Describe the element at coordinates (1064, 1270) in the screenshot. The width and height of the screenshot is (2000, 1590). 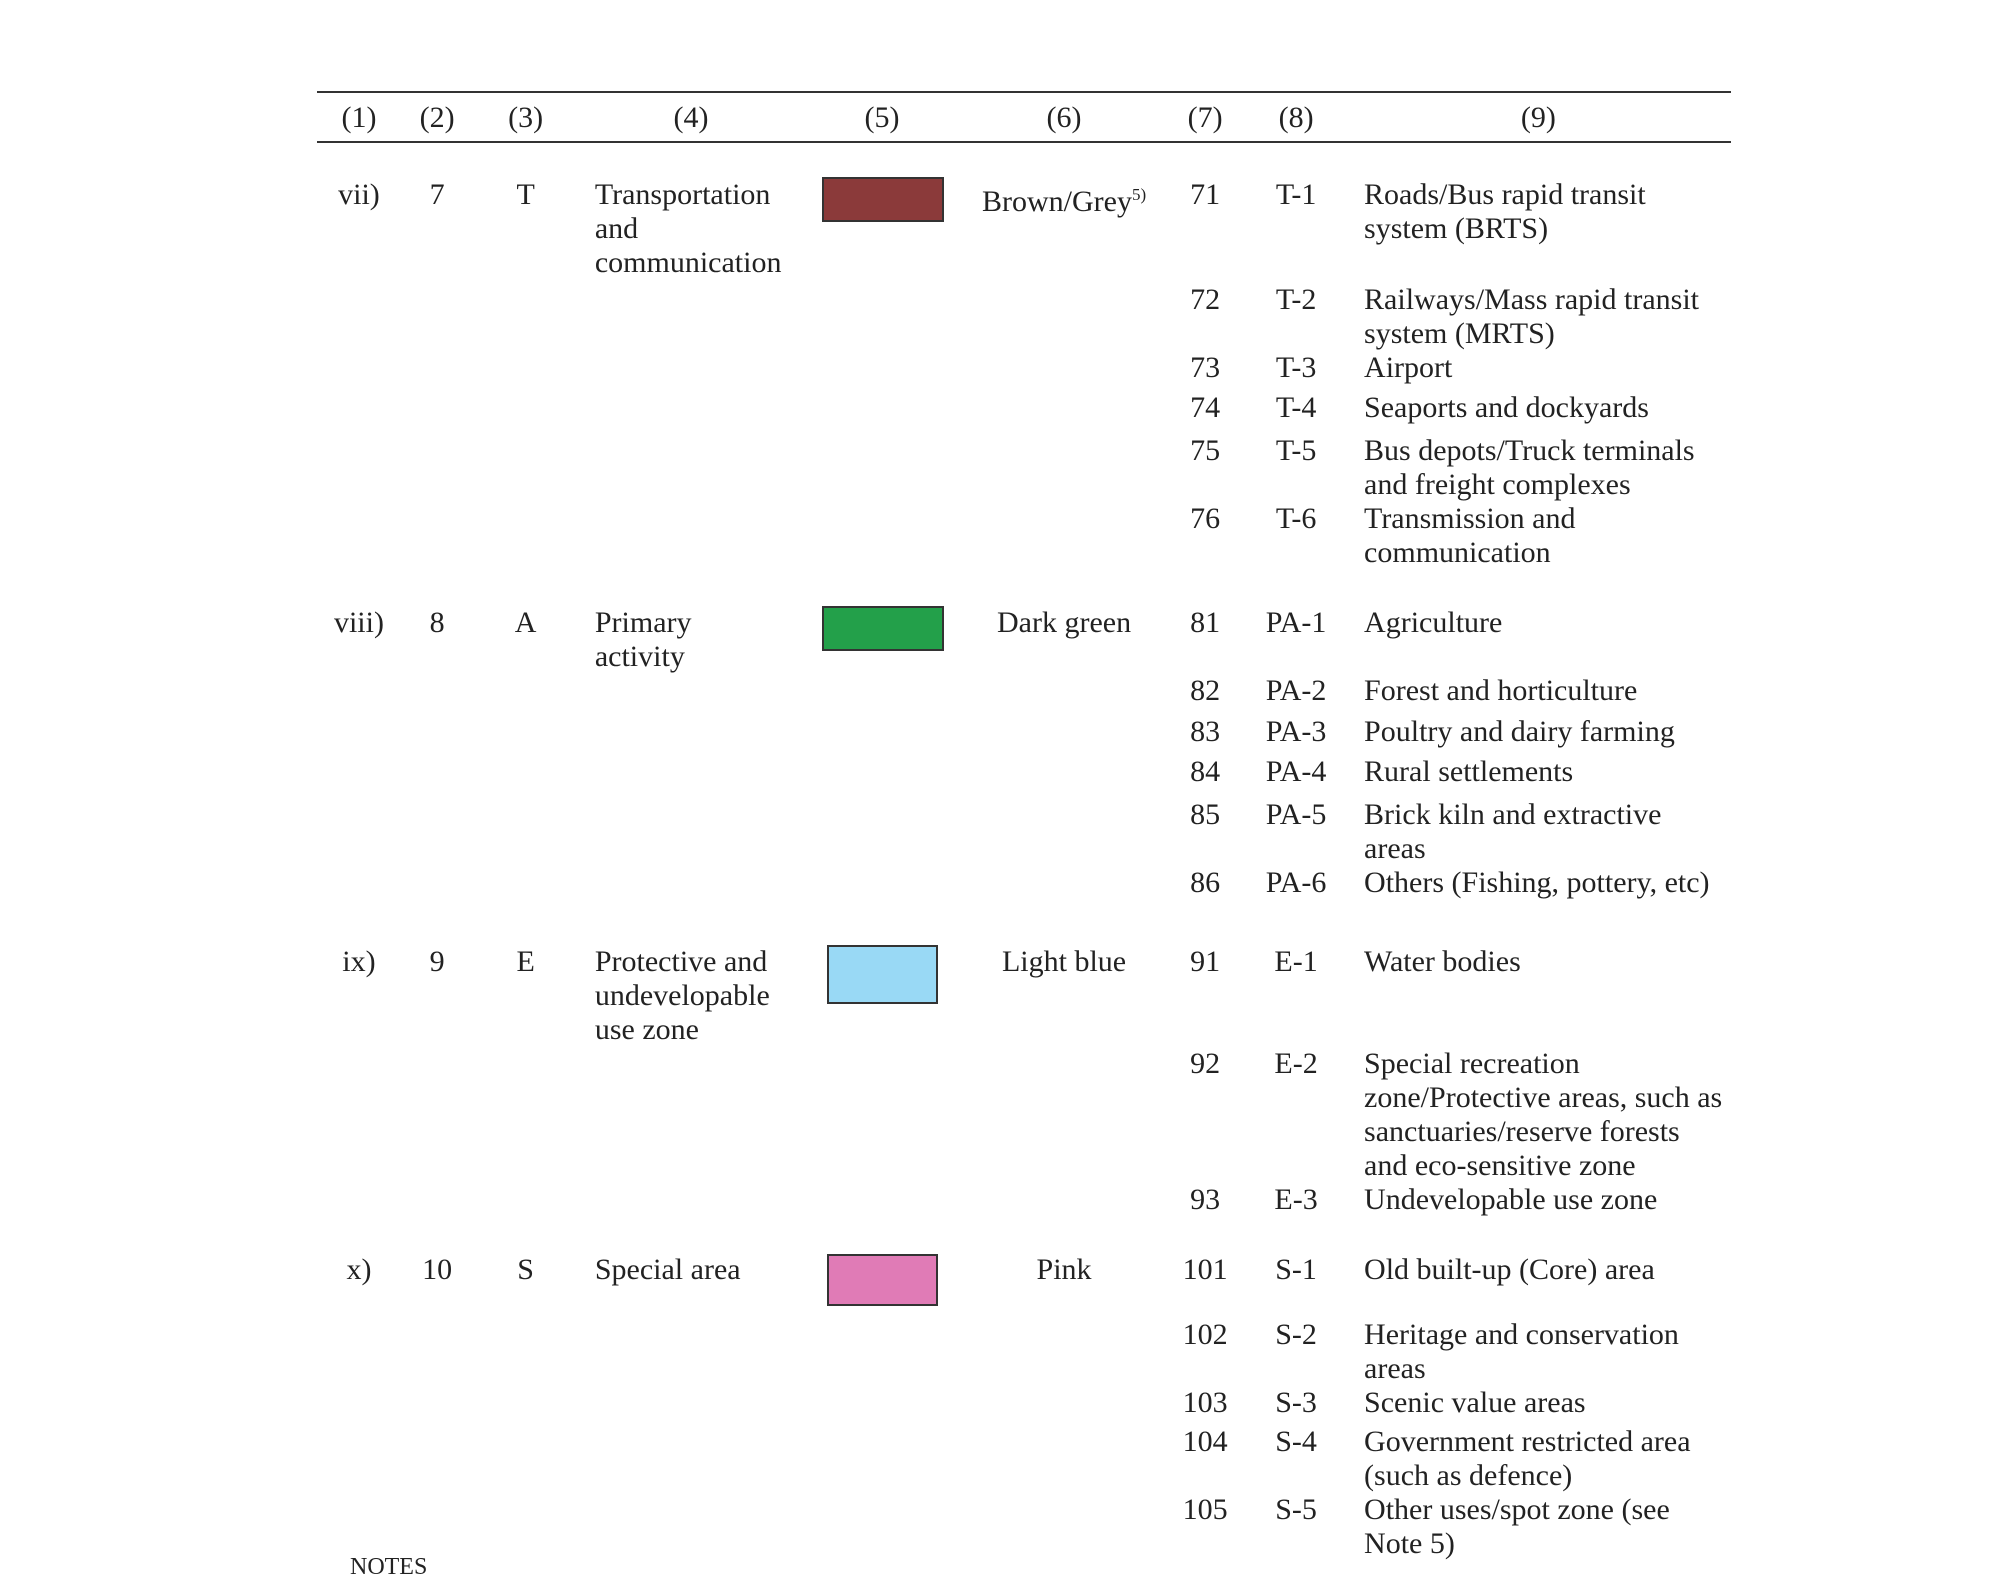
I see `colour-name: Pink` at that location.